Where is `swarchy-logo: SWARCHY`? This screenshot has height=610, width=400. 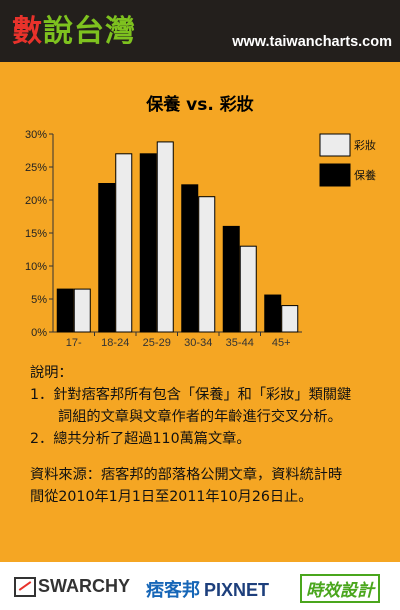 swarchy-logo: SWARCHY is located at coordinates (72, 586).